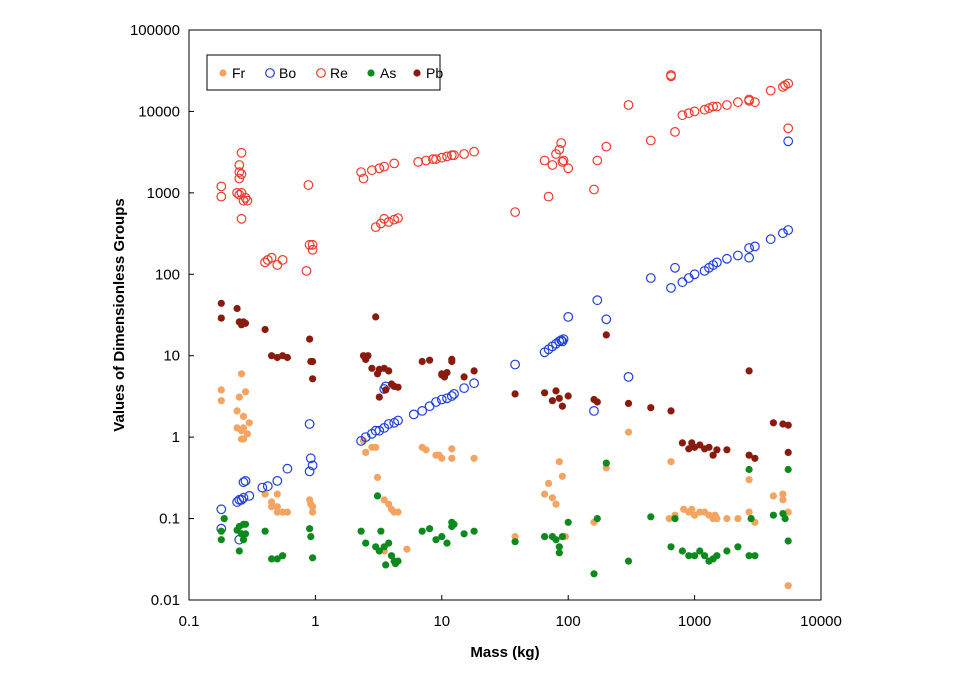 This screenshot has width=969, height=678. What do you see at coordinates (434, 73) in the screenshot?
I see `legend-label-pb: Pb` at bounding box center [434, 73].